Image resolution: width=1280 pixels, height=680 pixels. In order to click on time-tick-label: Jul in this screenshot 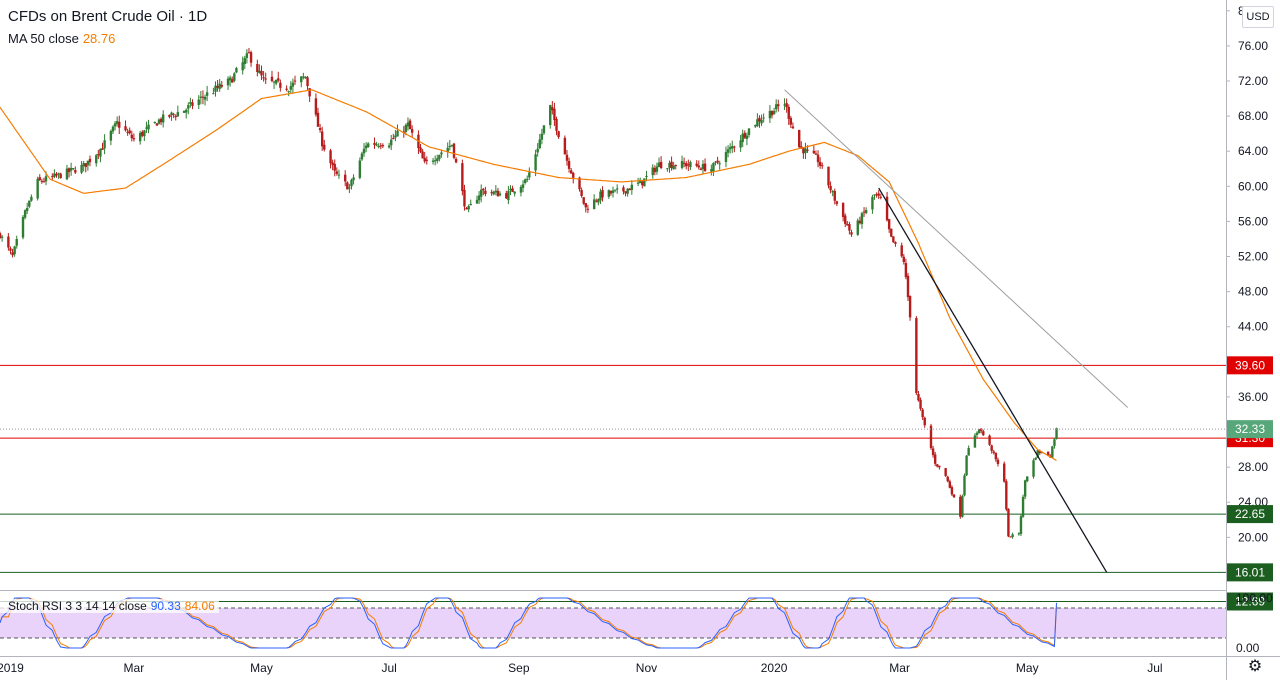, I will do `click(1154, 668)`.